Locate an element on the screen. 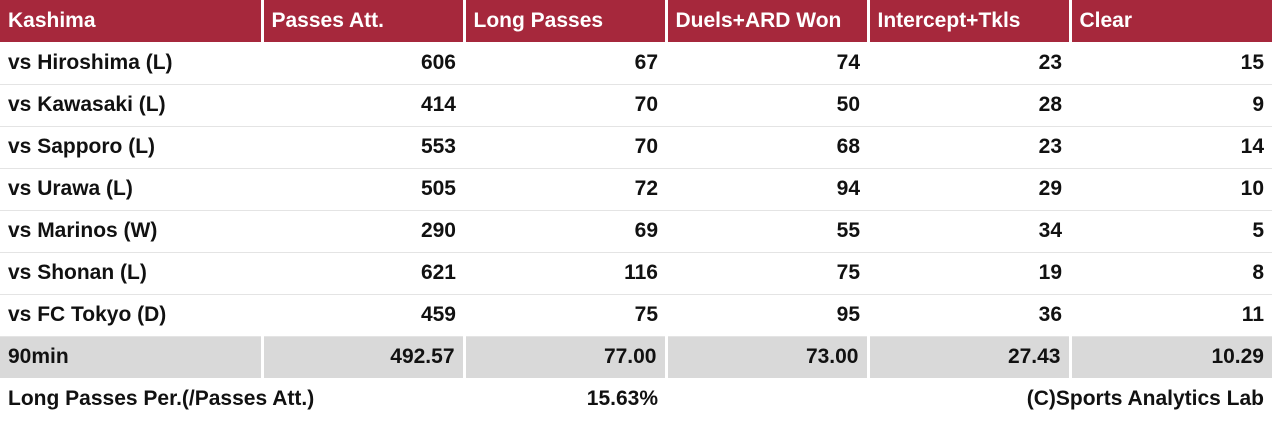 Image resolution: width=1272 pixels, height=422 pixels. value-cell: 606 is located at coordinates (363, 63).